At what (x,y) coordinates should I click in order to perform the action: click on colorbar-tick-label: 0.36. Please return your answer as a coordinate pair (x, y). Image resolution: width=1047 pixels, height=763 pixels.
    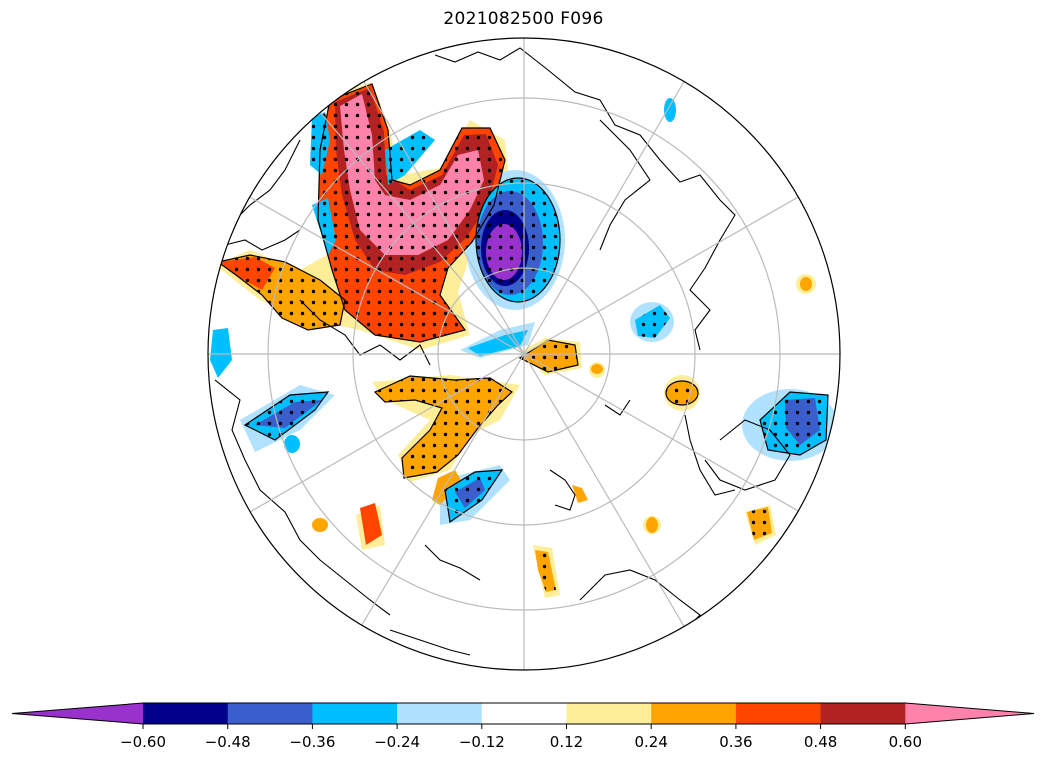
    Looking at the image, I should click on (735, 742).